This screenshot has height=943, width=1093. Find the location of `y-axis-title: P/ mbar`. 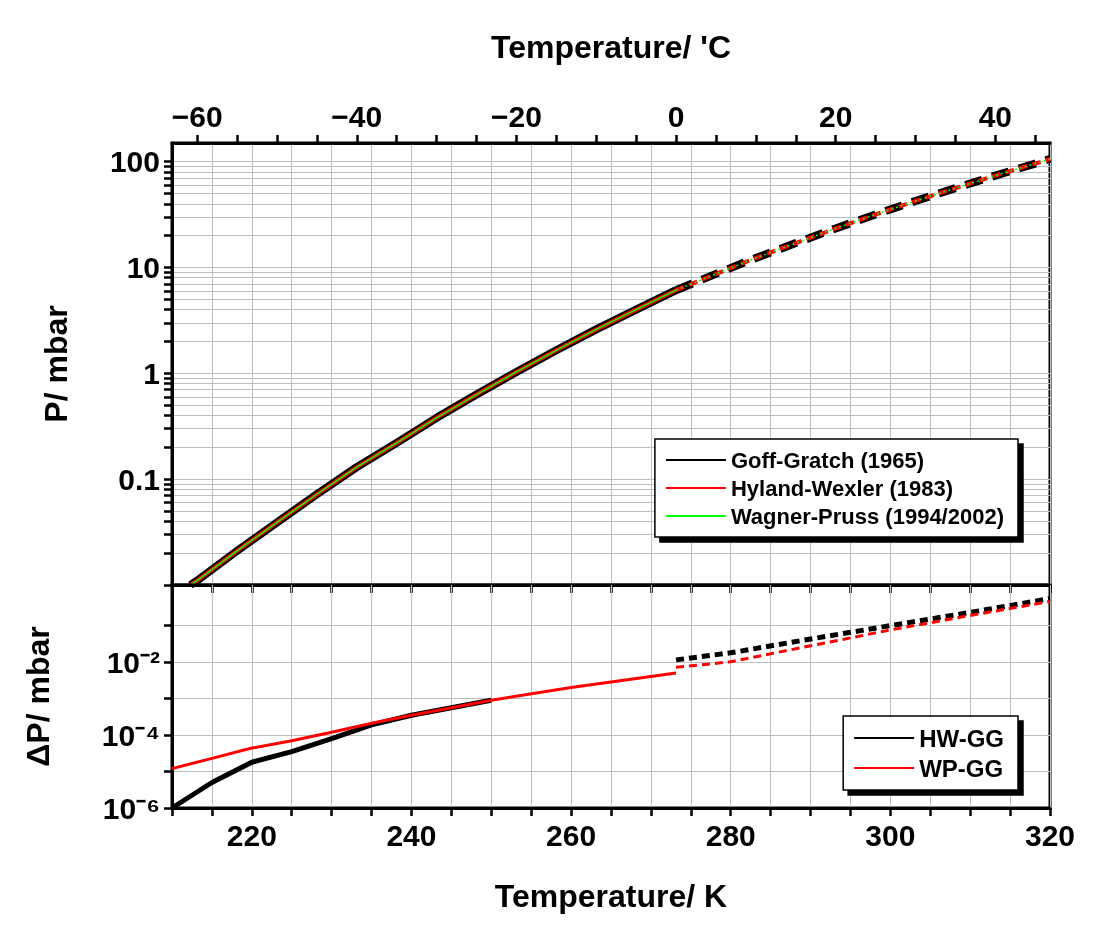

y-axis-title: P/ mbar is located at coordinates (56, 364).